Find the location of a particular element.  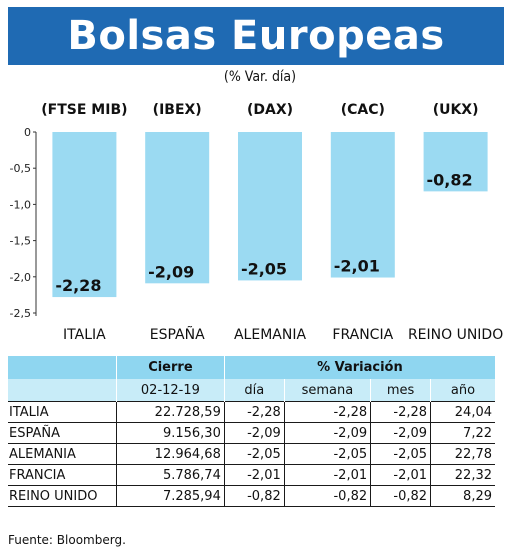

table-subheader-row: 02-12-19 día semana mes año is located at coordinates (251, 390).